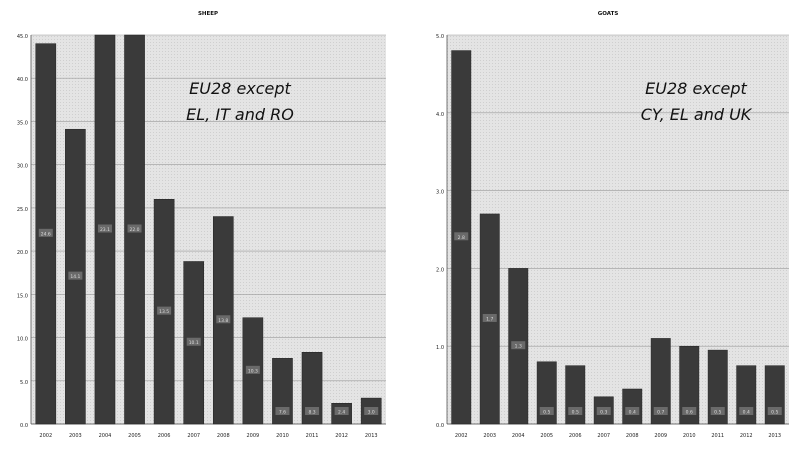 The height and width of the screenshot is (449, 789). I want to click on sheep-xtick-label: 2012, so click(341, 436).